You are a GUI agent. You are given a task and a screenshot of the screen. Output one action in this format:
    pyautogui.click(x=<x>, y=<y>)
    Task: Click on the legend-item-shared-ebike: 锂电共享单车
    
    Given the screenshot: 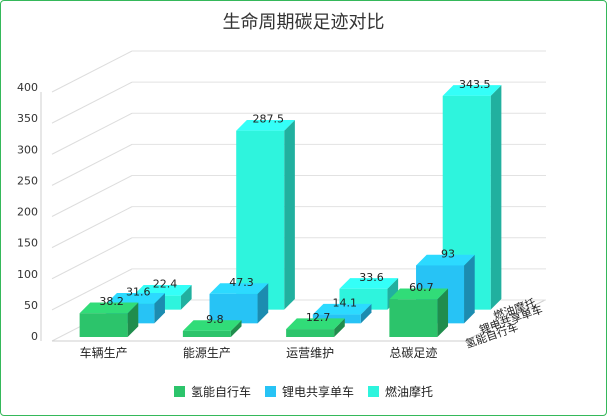 What is the action you would take?
    pyautogui.click(x=309, y=391)
    